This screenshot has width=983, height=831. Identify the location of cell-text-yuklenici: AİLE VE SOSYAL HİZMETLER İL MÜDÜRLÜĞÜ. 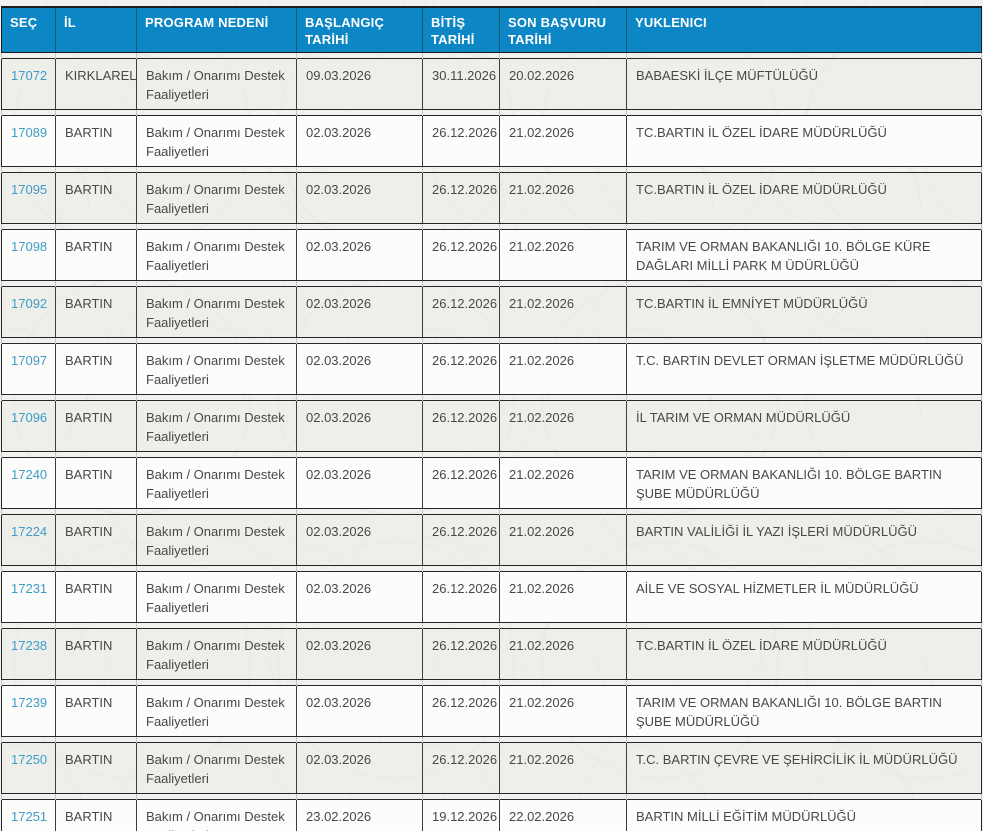
(777, 588).